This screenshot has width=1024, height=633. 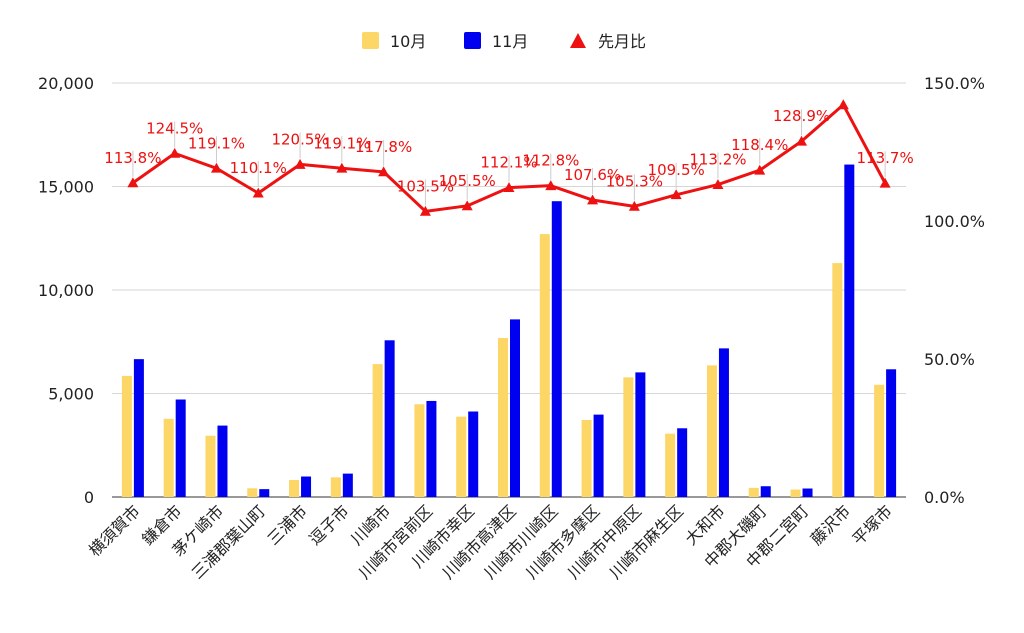 I want to click on y-right-tick-label: 150.0%, so click(x=954, y=83).